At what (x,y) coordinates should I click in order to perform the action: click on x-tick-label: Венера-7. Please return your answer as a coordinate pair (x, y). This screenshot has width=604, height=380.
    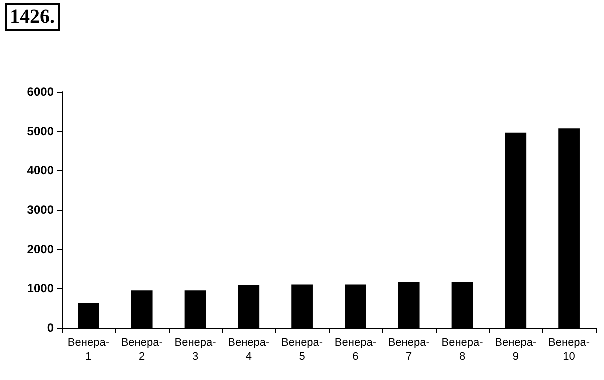
    Looking at the image, I should click on (409, 350).